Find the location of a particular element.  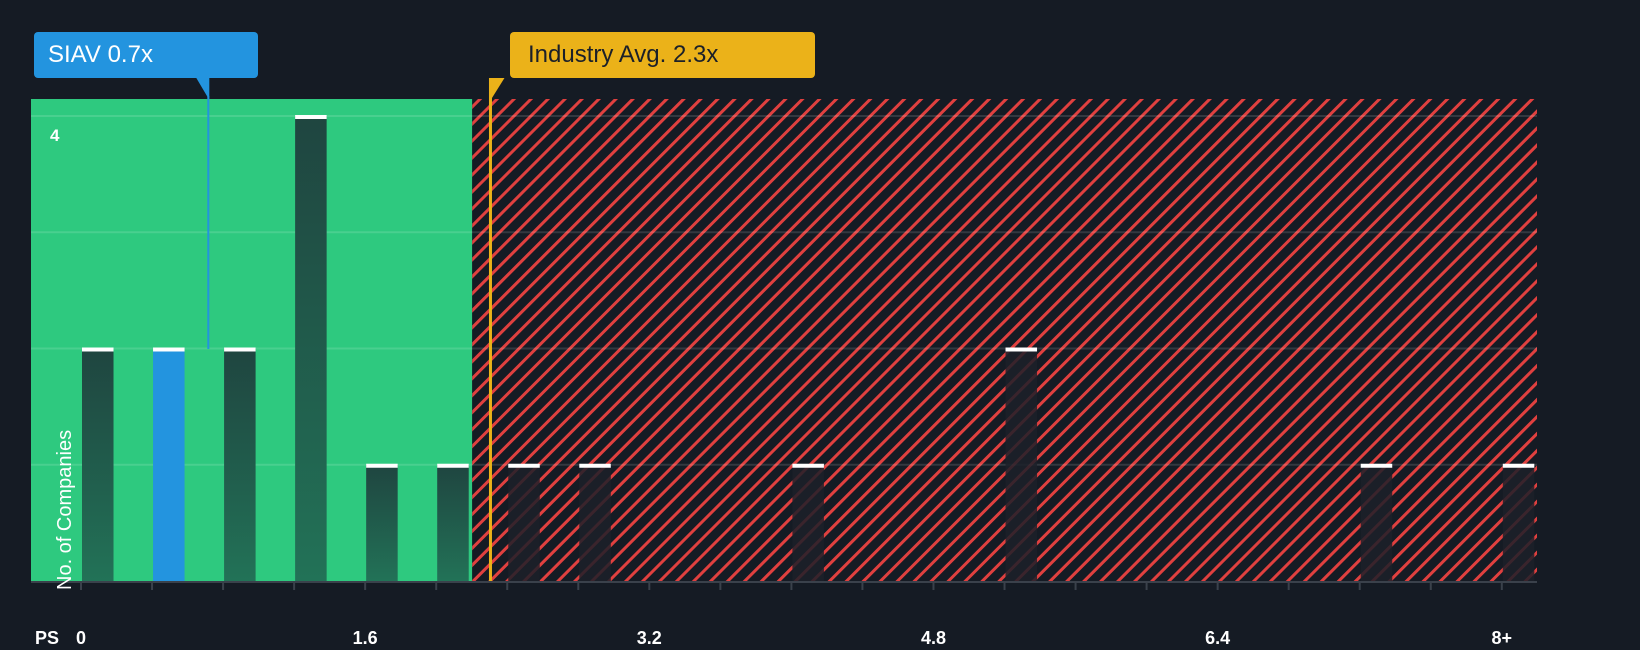

x-tick-label: 6.4 is located at coordinates (1218, 638).